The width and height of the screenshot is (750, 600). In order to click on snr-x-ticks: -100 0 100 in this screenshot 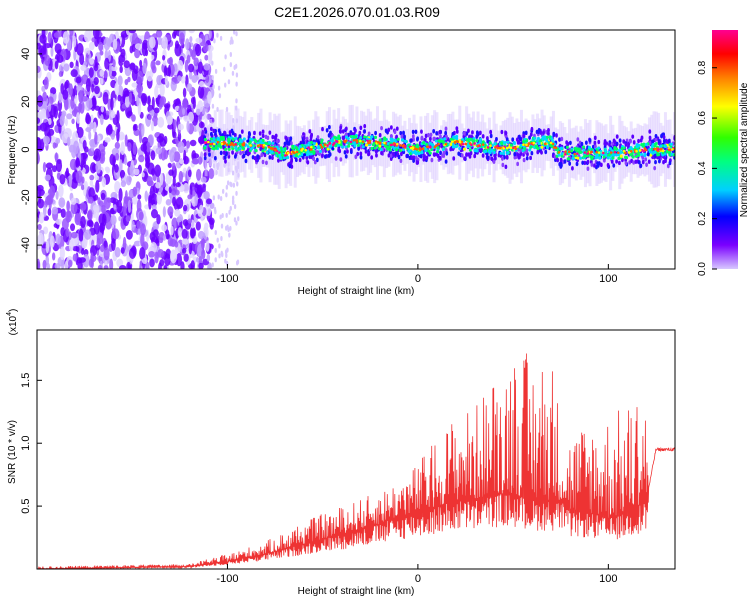, I will do `click(417, 574)`.